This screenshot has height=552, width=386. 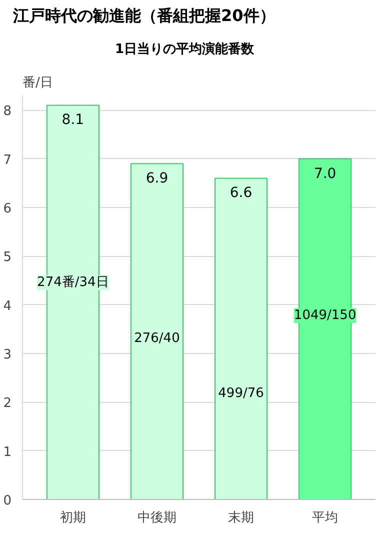 What do you see at coordinates (325, 518) in the screenshot?
I see `x-tick-label: 平均` at bounding box center [325, 518].